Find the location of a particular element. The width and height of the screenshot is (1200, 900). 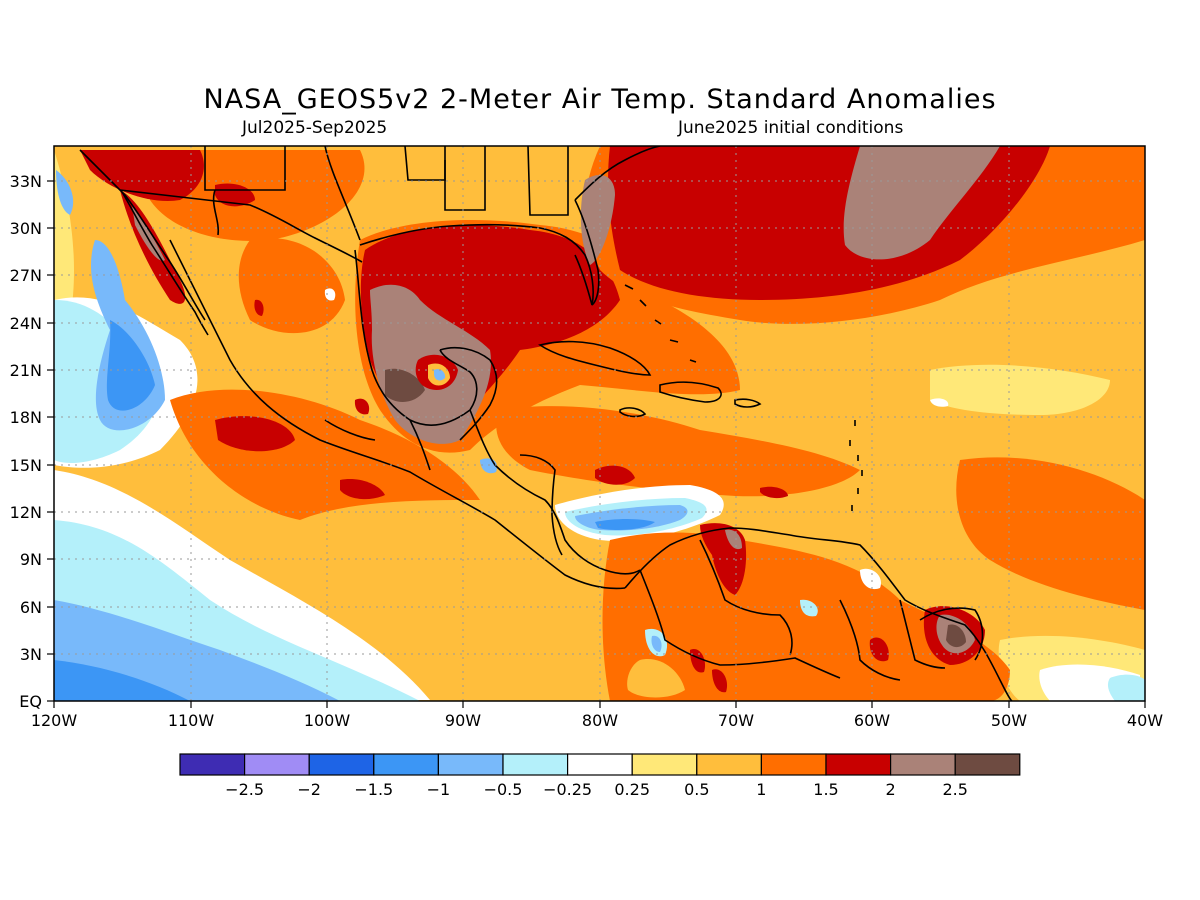

initial-conditions: June2025 initial conditions is located at coordinates (791, 128).